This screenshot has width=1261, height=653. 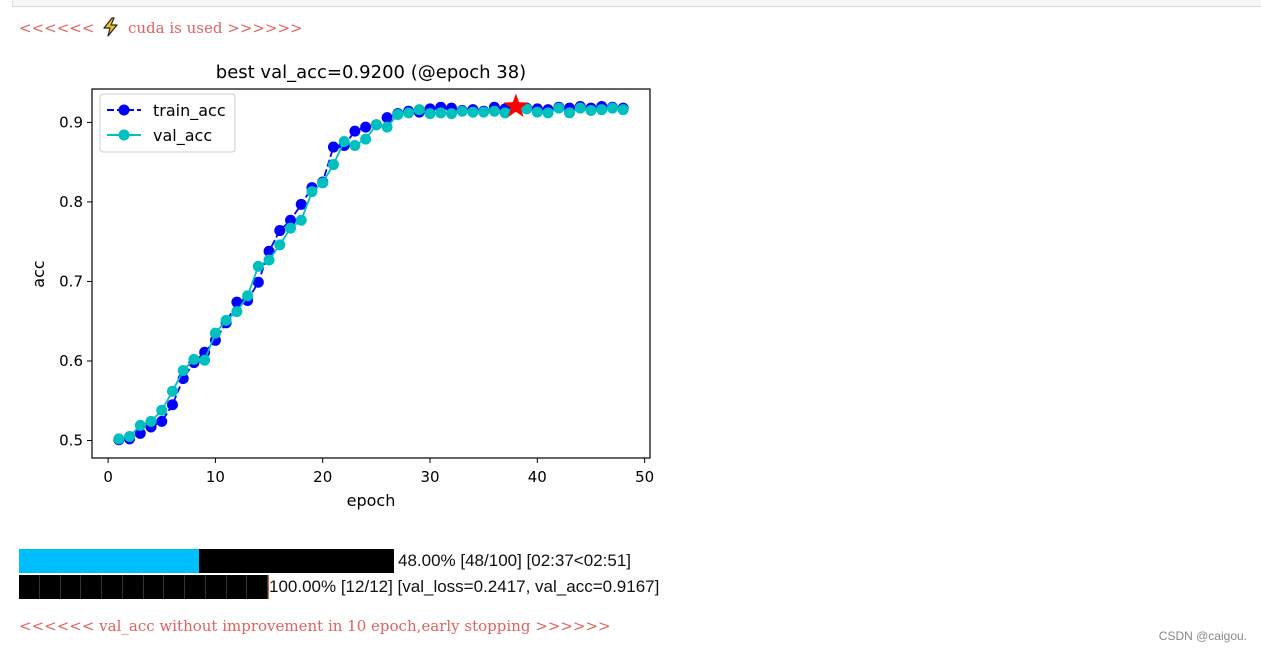 What do you see at coordinates (71, 281) in the screenshot?
I see `y-tick-label: 0.7` at bounding box center [71, 281].